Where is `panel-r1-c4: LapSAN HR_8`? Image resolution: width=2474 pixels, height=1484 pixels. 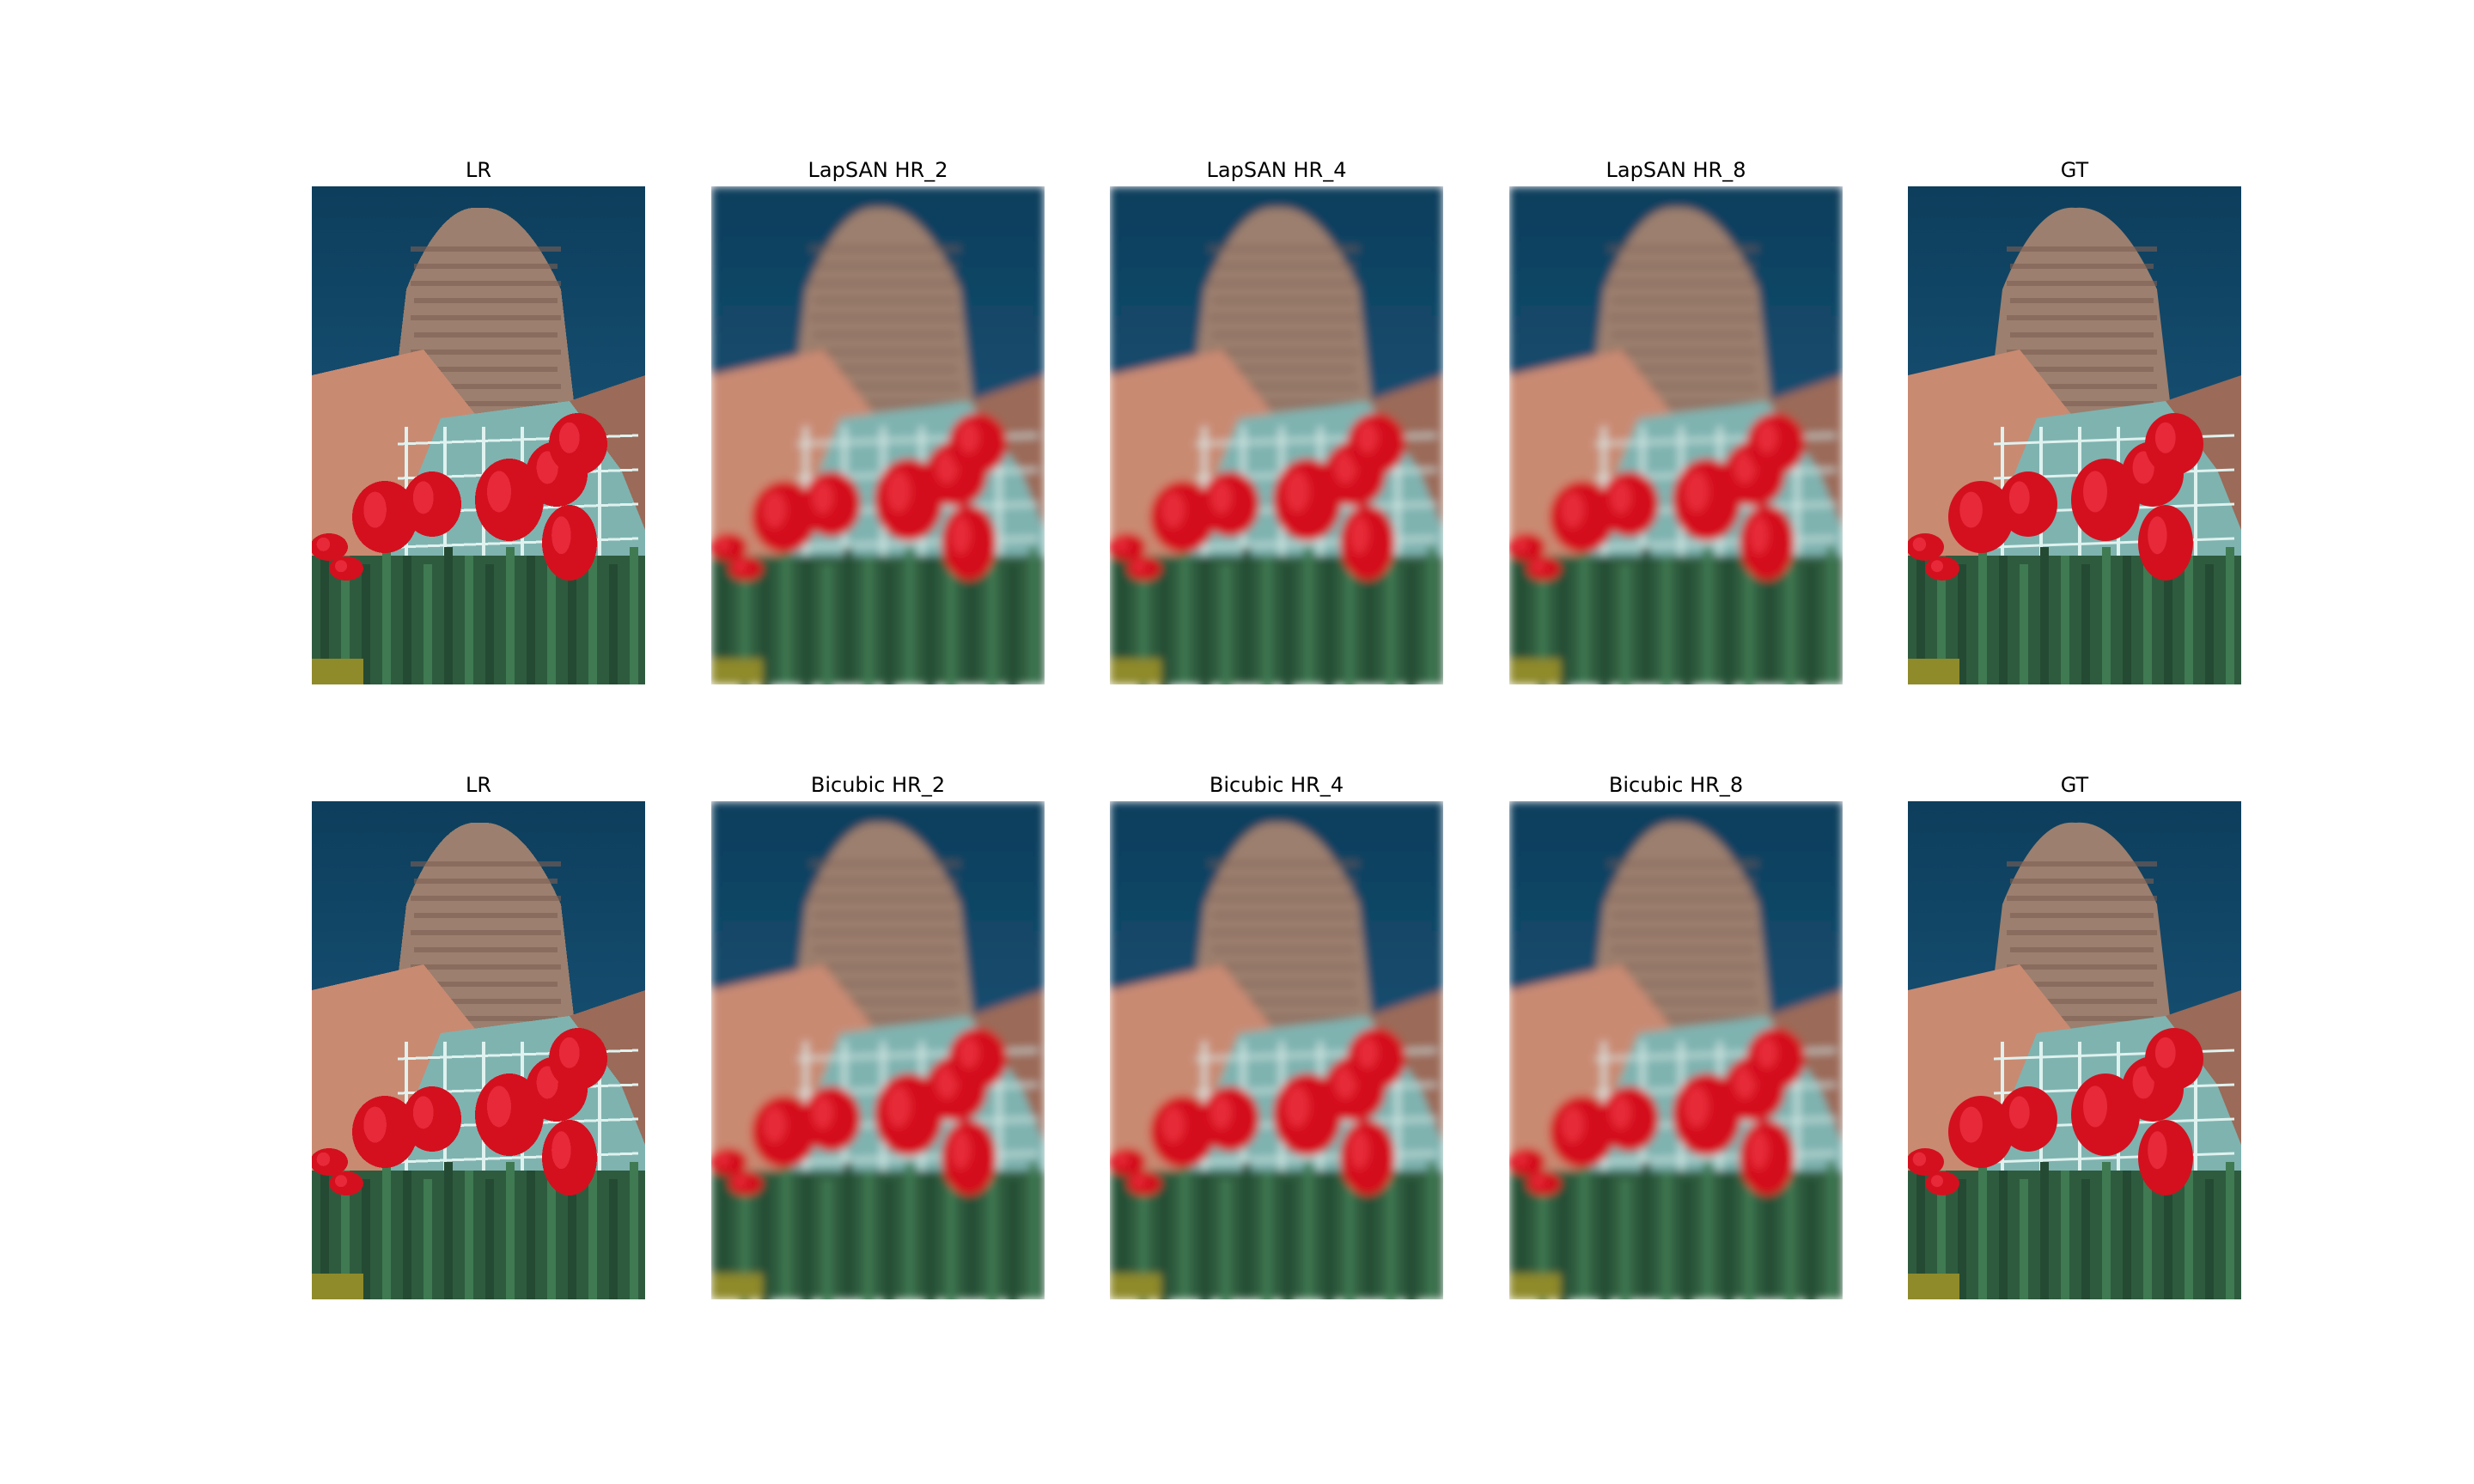 panel-r1-c4: LapSAN HR_8 is located at coordinates (1676, 421).